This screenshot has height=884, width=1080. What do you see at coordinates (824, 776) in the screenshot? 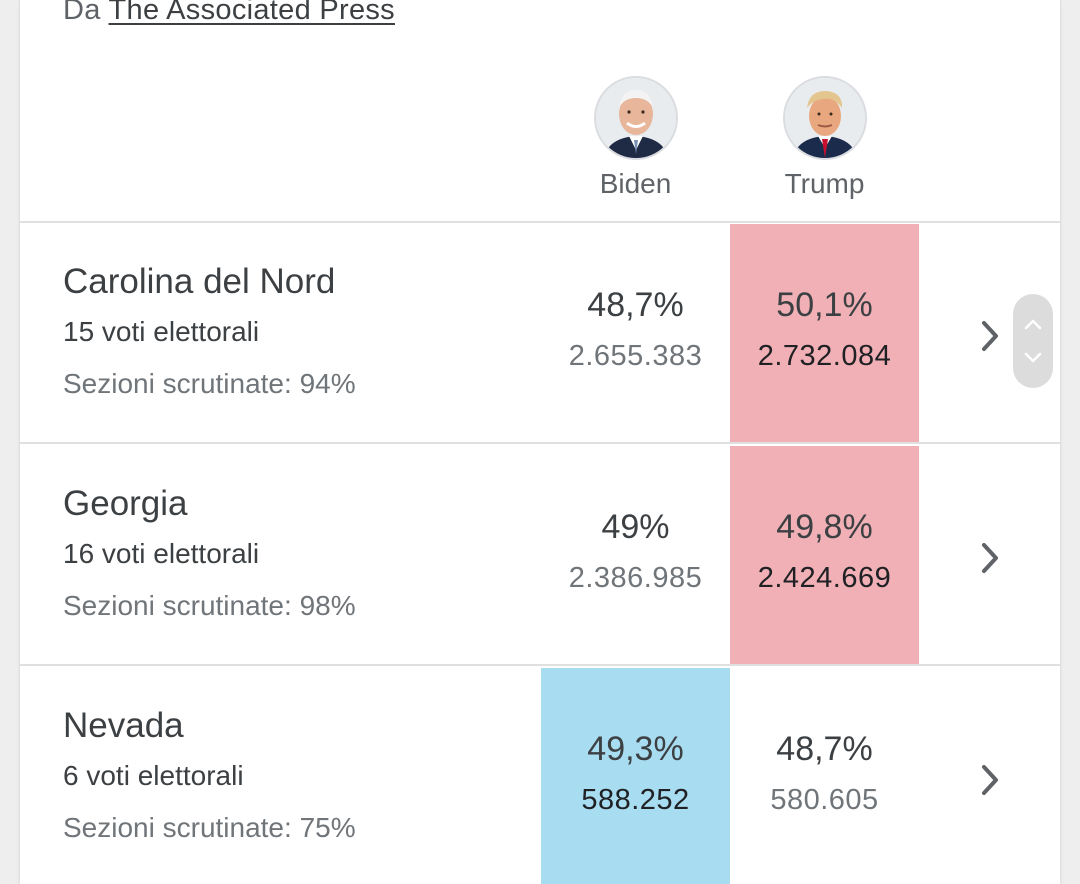
I see `trump-result-cell: 48,7% 580.605` at bounding box center [824, 776].